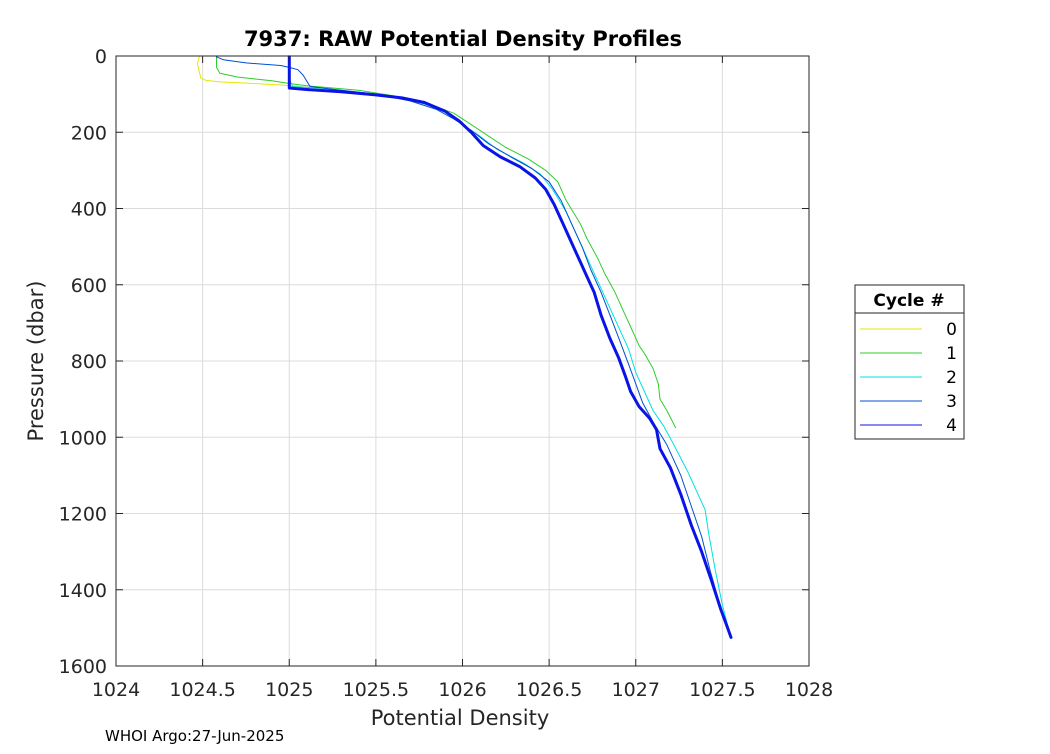 This screenshot has width=1050, height=754. I want to click on y-tick-label: 400, so click(89, 210).